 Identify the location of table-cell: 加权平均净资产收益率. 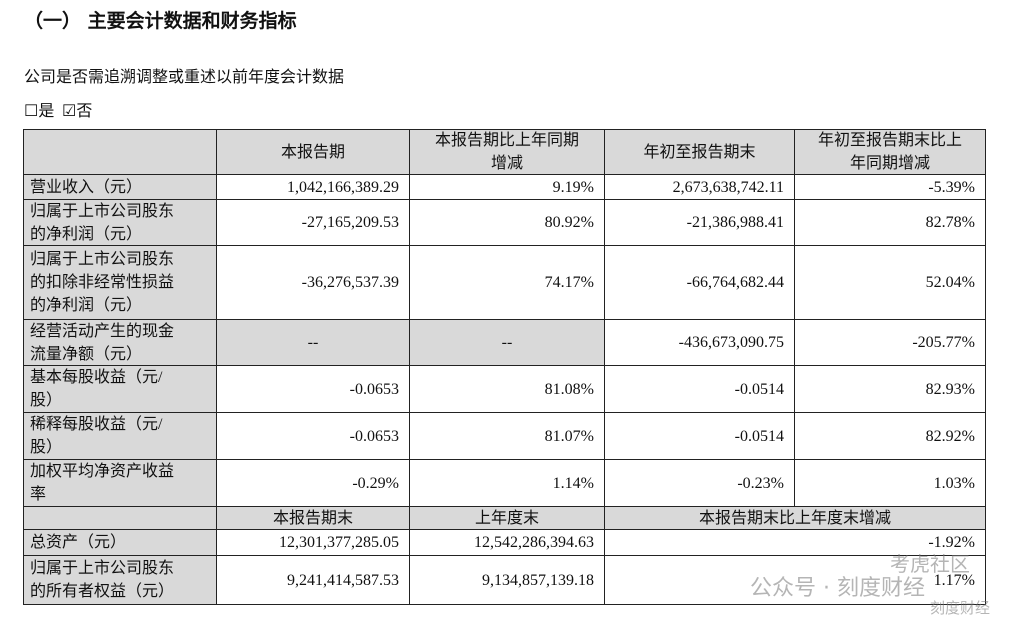
(120, 483).